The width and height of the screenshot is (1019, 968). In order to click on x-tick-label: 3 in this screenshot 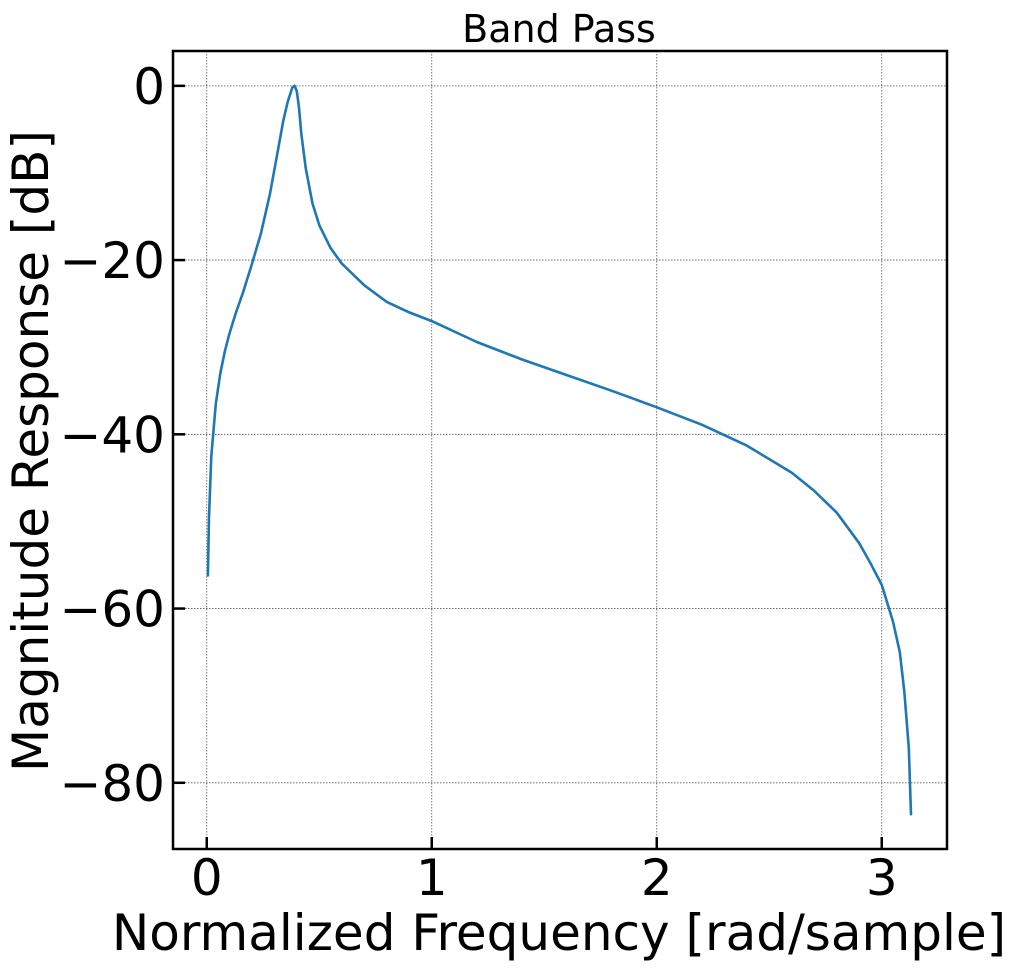, I will do `click(882, 878)`.